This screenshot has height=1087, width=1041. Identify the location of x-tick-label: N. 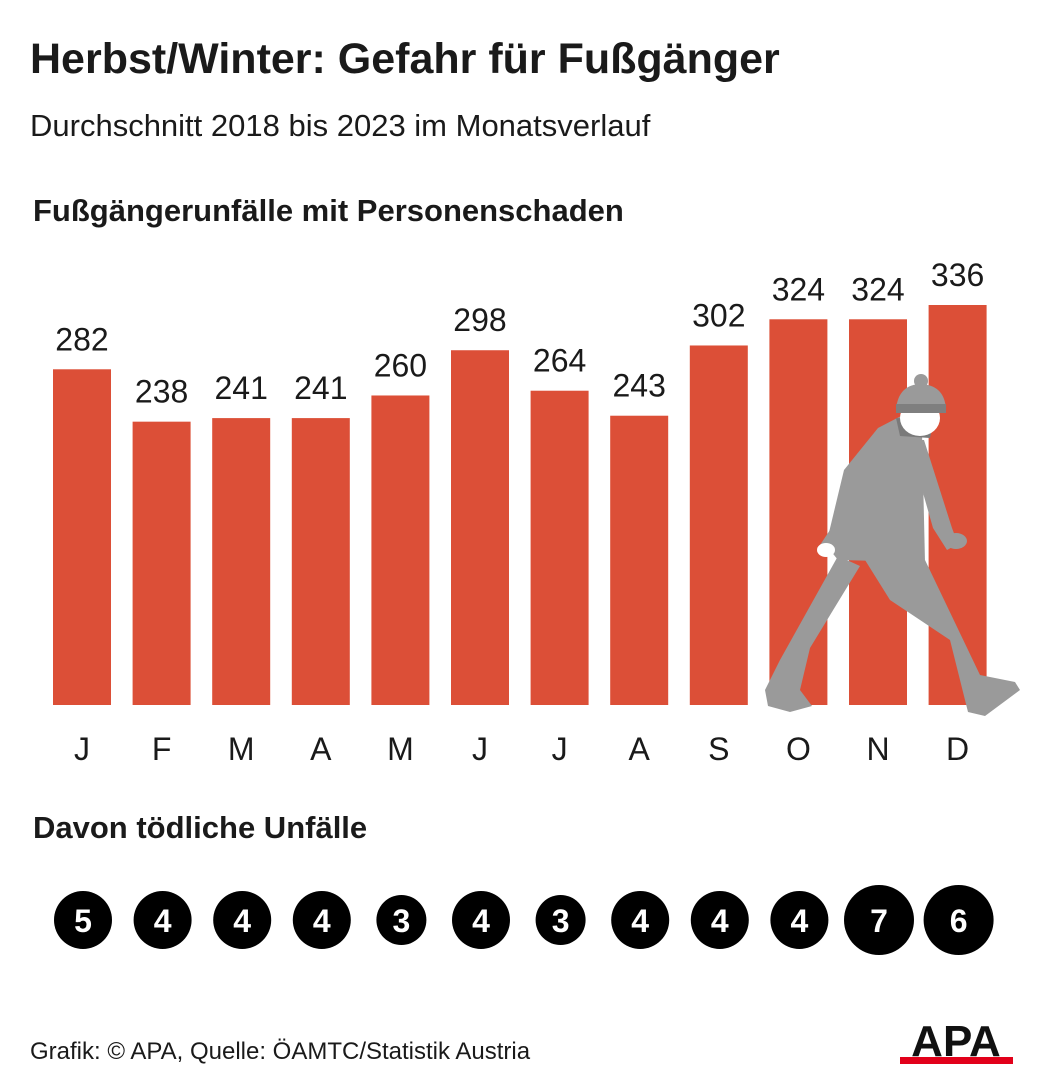
(877, 749).